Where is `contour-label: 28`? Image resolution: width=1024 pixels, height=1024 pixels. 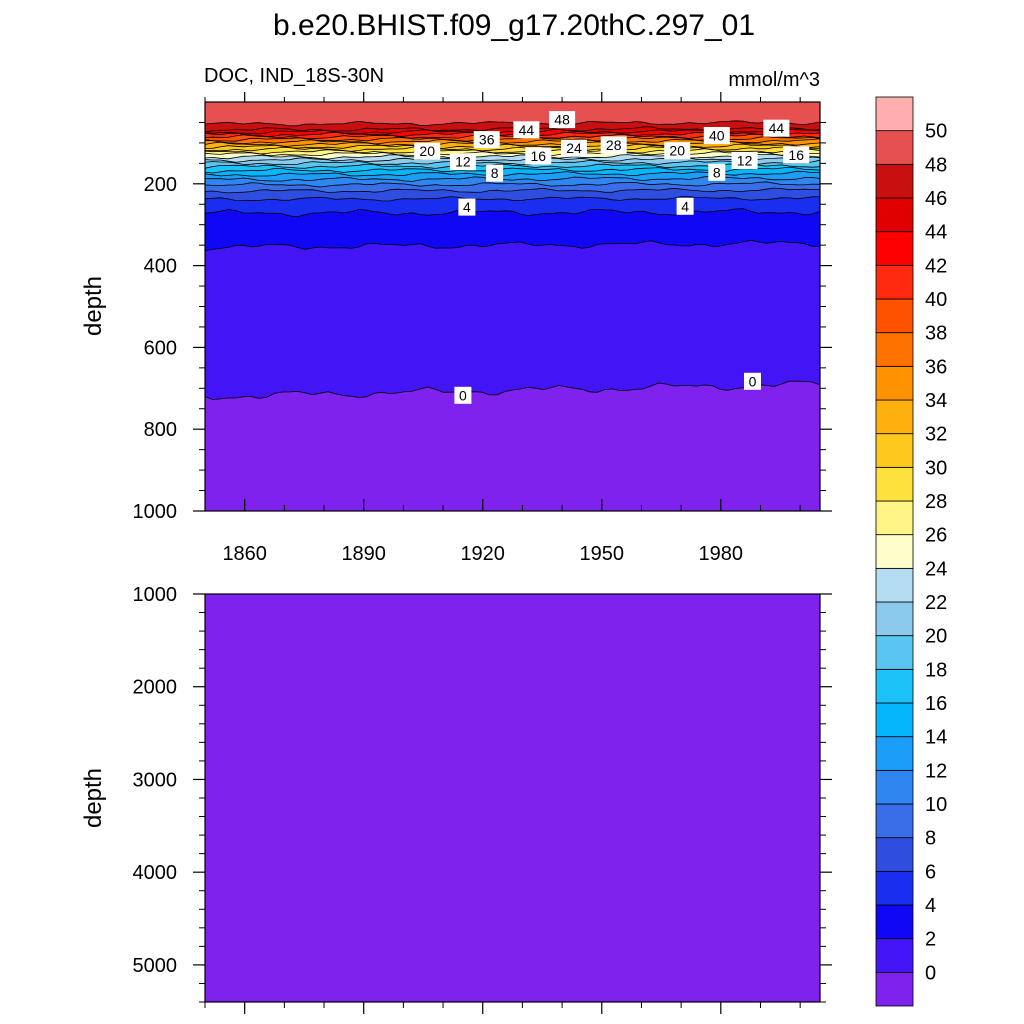 contour-label: 28 is located at coordinates (613, 145).